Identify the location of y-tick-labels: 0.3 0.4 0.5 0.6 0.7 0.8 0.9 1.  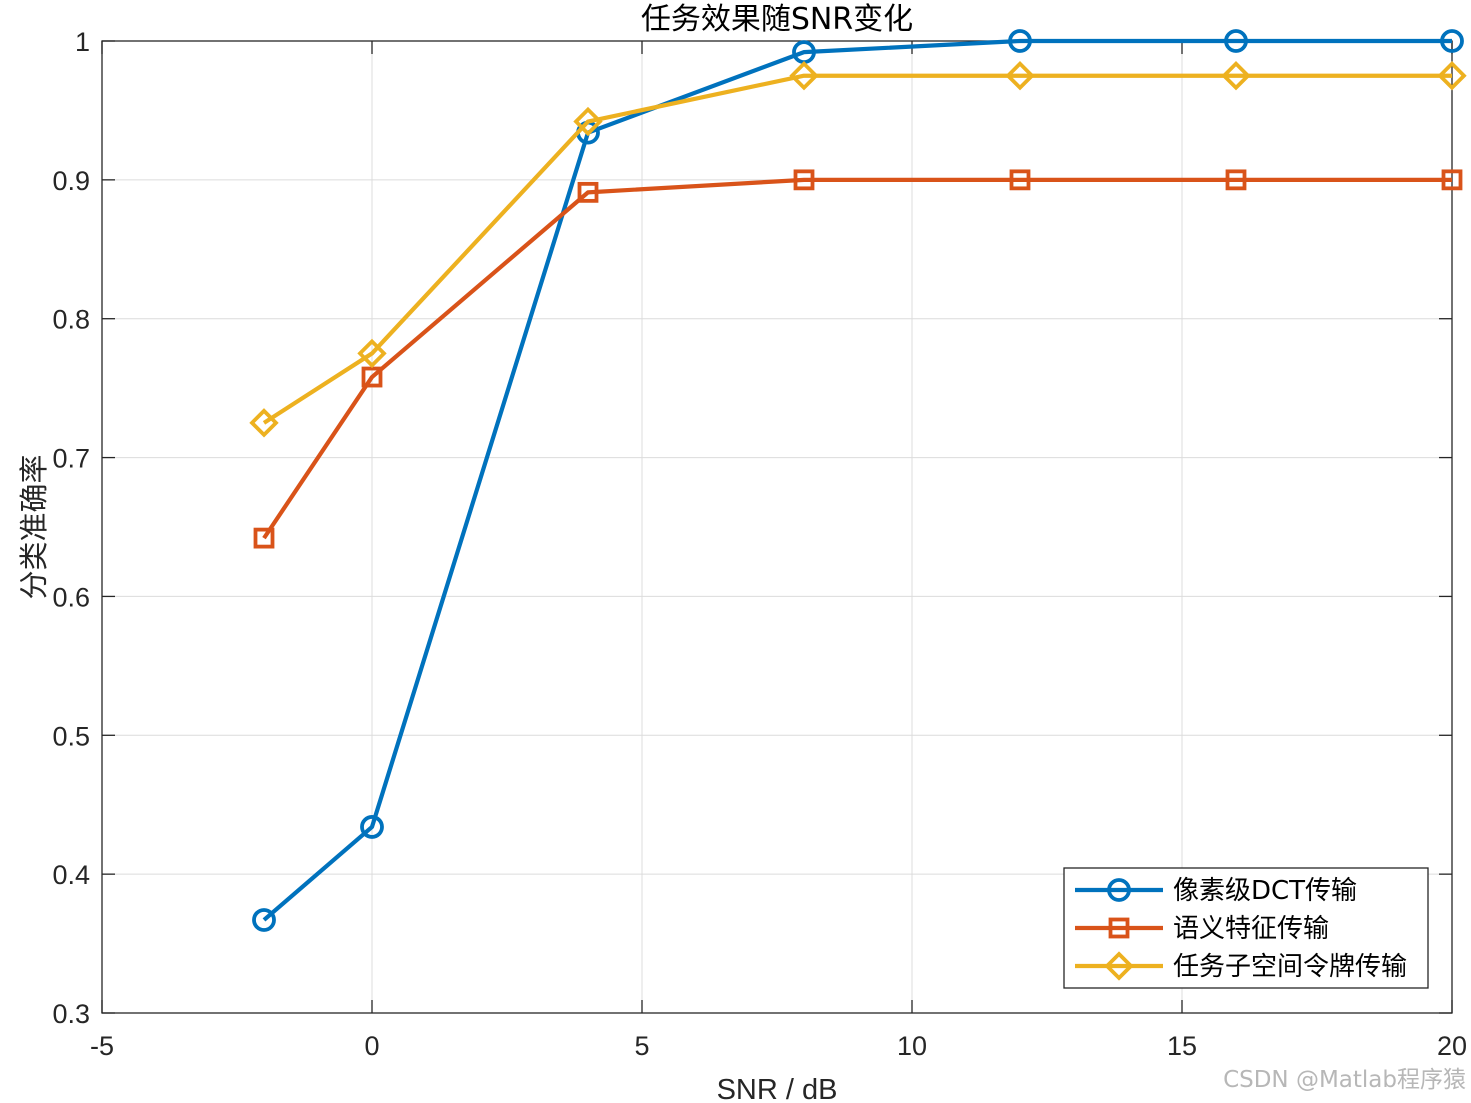
(71, 528).